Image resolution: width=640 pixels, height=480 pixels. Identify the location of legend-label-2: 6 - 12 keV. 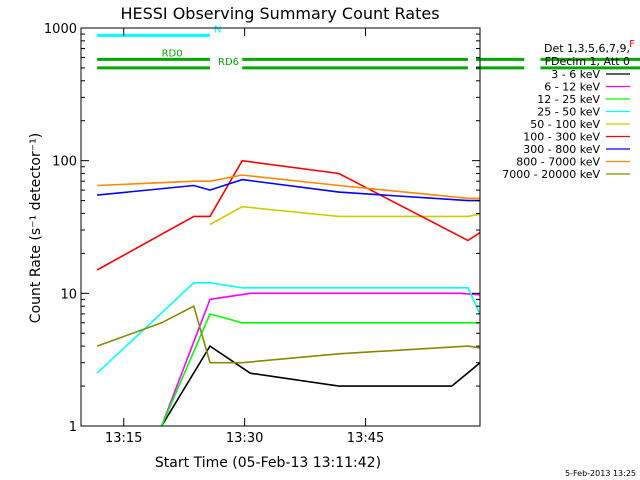
(572, 87).